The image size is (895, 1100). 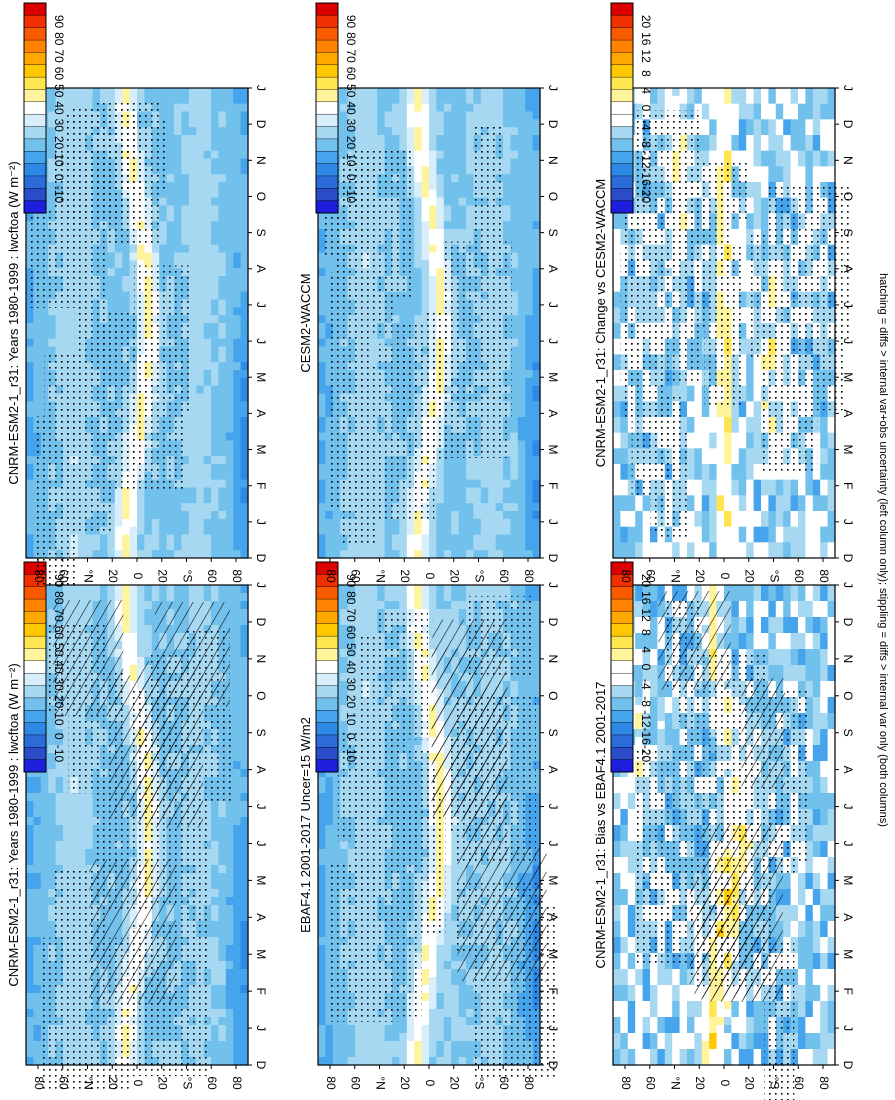 What do you see at coordinates (138, 1083) in the screenshot?
I see `lat-tick-label: 0` at bounding box center [138, 1083].